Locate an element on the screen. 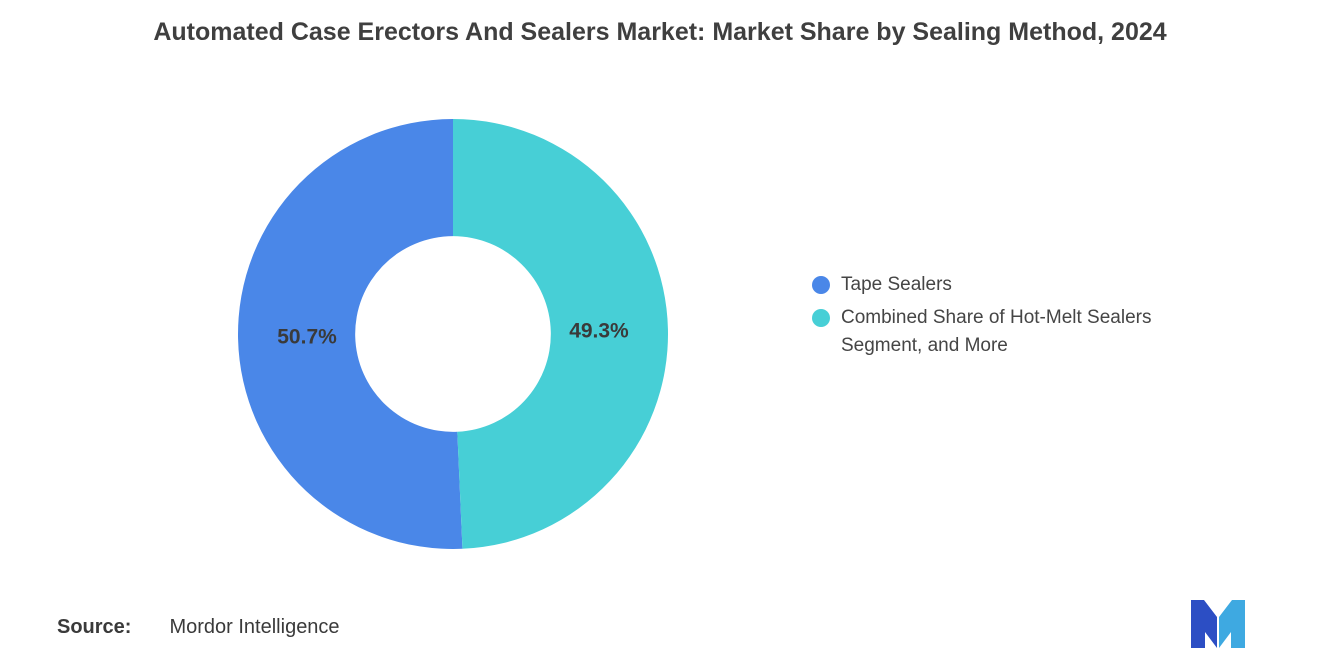  source-label: Source: is located at coordinates (94, 627).